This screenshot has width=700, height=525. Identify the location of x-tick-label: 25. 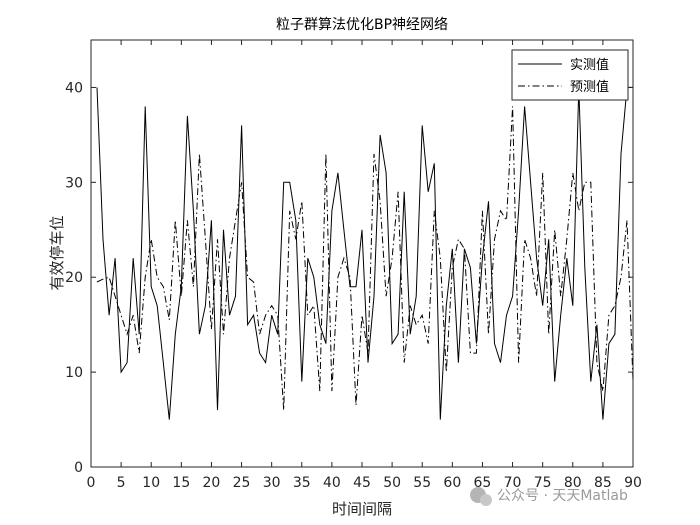
(242, 483).